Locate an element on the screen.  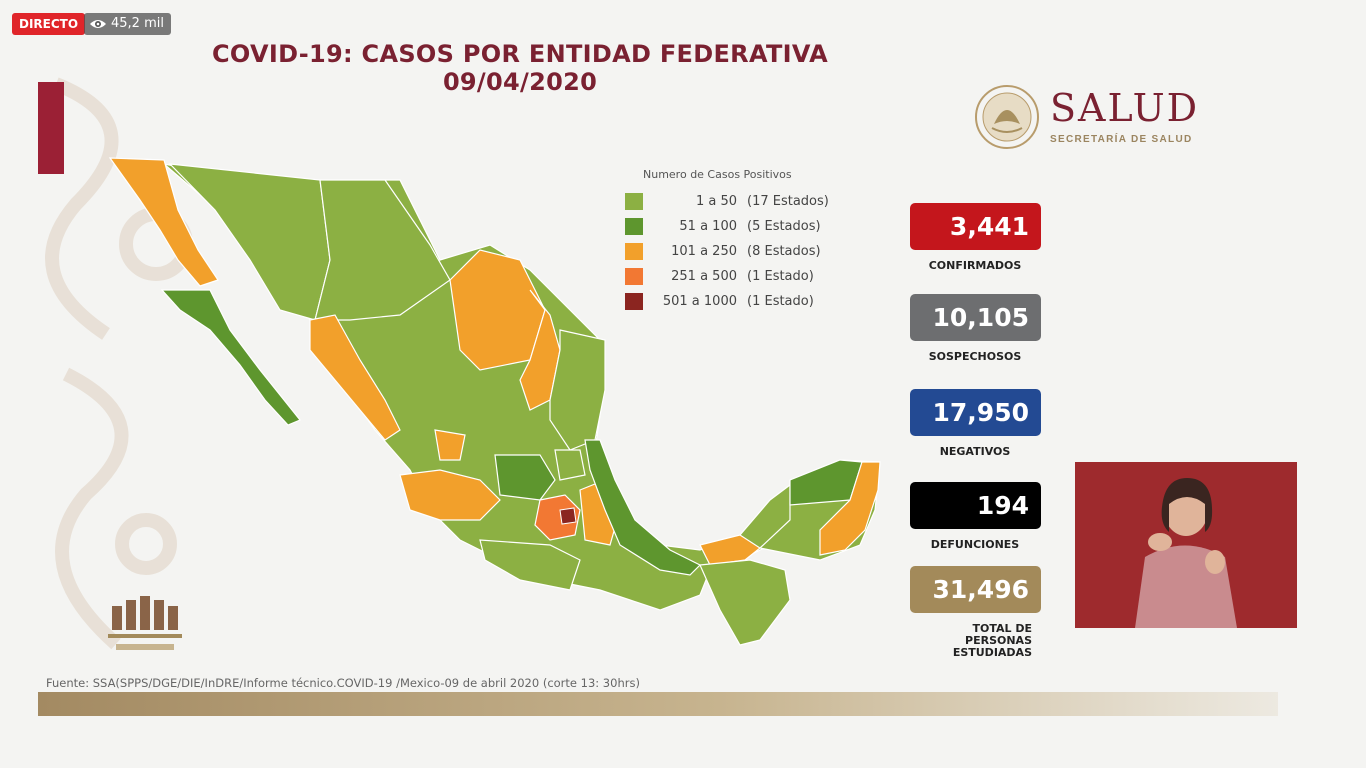
stat-value: 3,441 is located at coordinates (975, 226).